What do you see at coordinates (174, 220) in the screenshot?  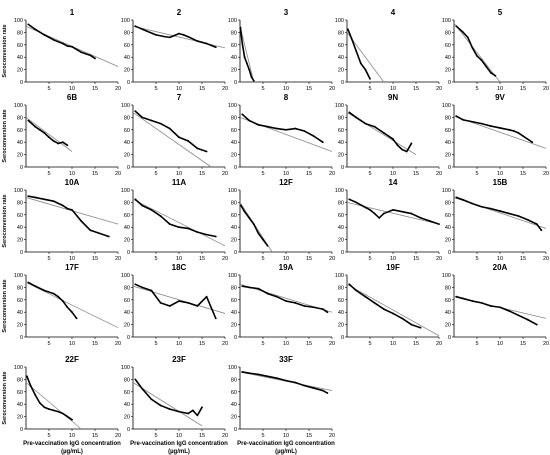 I see `chart-panel-11A: 11A 0 20 40 60 80 100 5 10 15 20` at bounding box center [174, 220].